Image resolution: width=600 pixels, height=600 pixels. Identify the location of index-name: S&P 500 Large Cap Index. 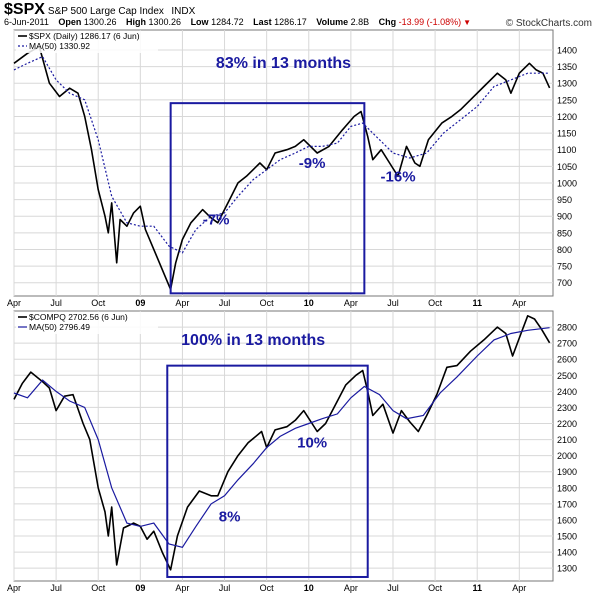
(105, 11).